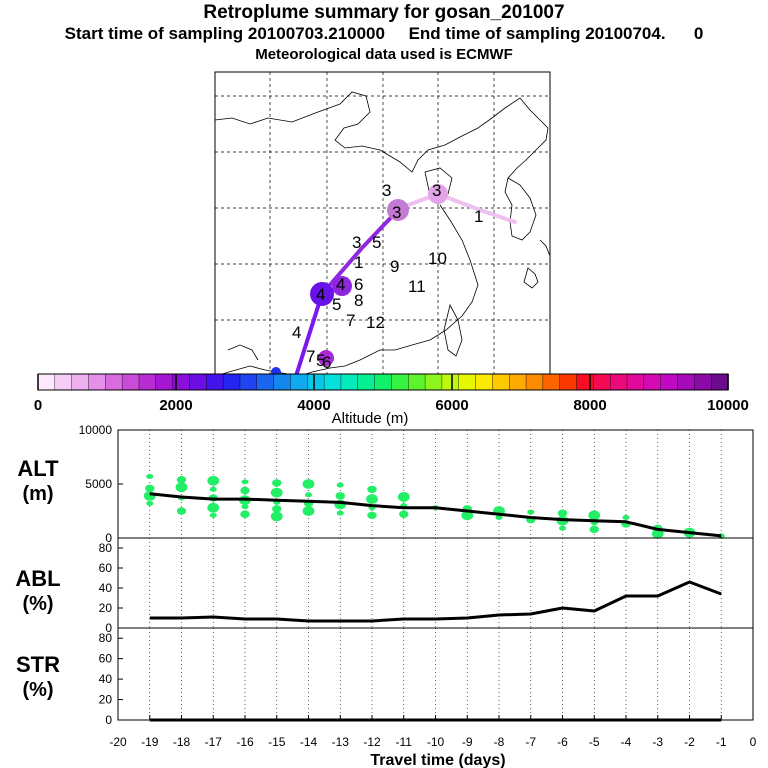  Describe the element at coordinates (435, 601) in the screenshot. I see `abl-series-line` at that location.